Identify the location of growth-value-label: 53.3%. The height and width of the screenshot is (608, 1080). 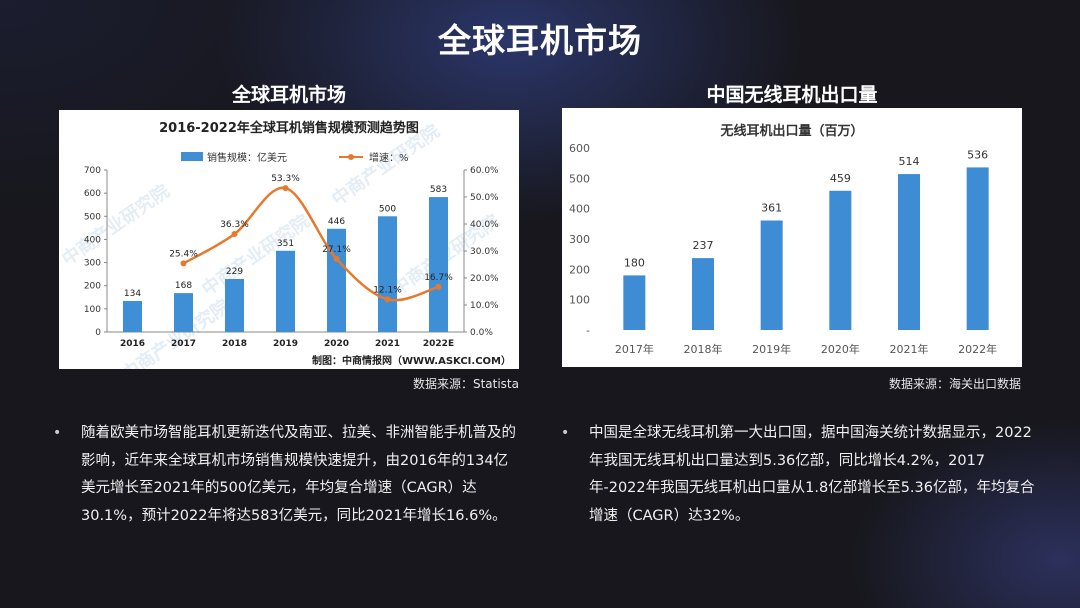
(285, 179).